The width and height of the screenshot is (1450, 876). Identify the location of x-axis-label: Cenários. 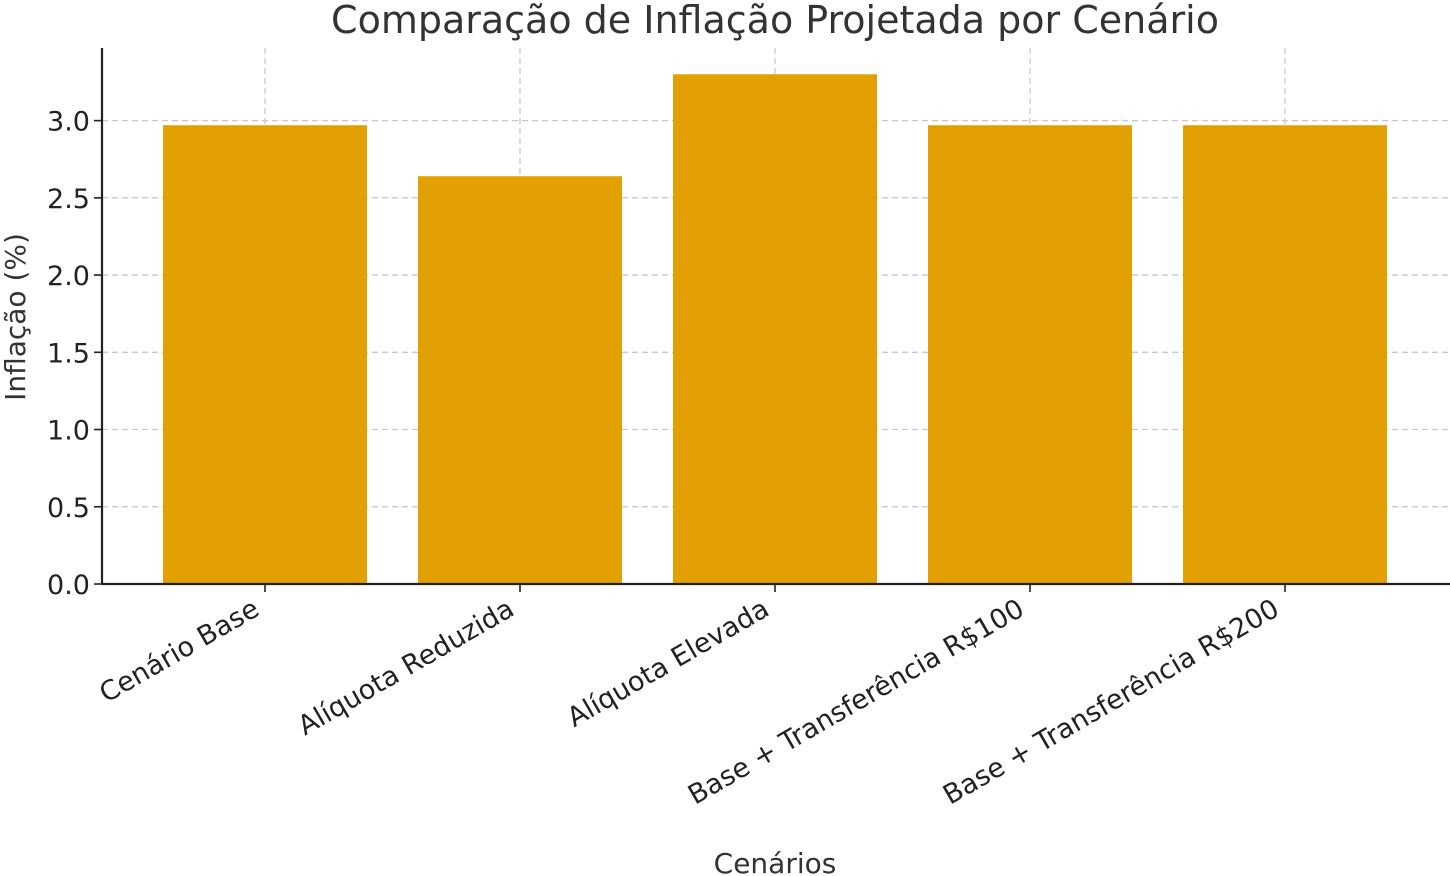
(775, 861).